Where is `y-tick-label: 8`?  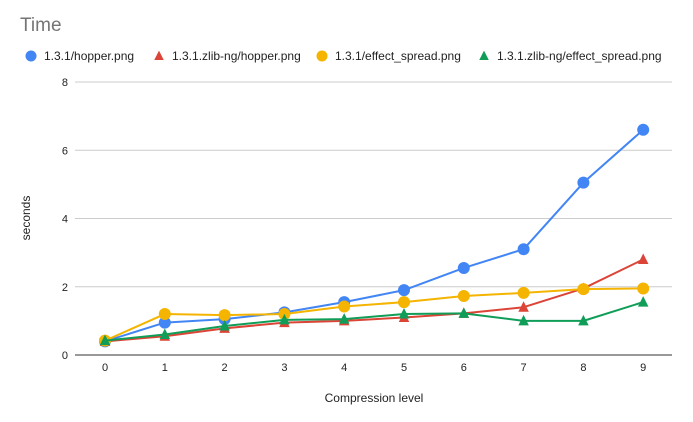
y-tick-label: 8 is located at coordinates (65, 83).